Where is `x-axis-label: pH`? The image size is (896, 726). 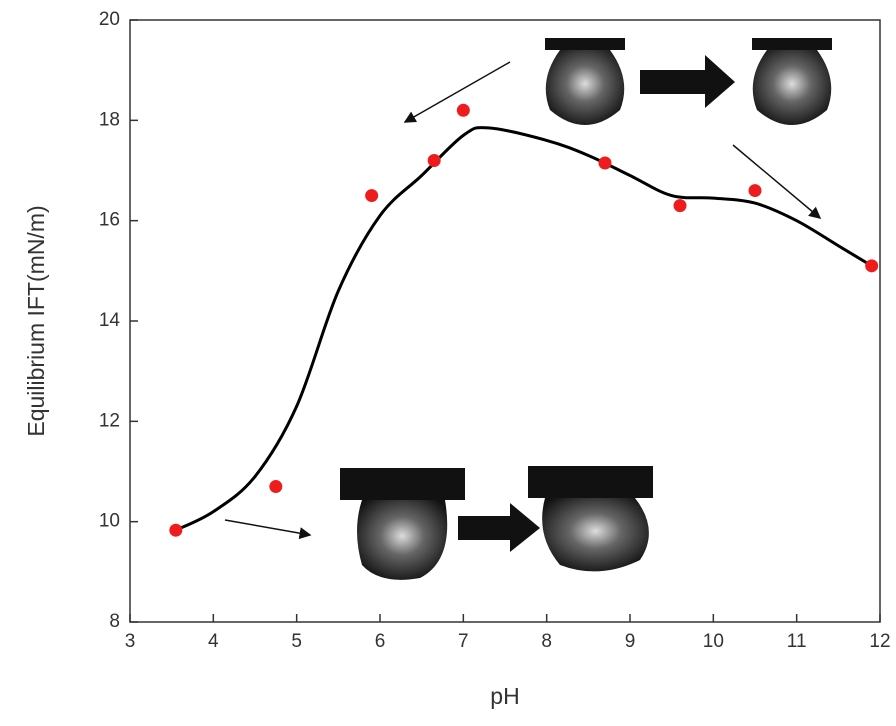 x-axis-label: pH is located at coordinates (504, 696).